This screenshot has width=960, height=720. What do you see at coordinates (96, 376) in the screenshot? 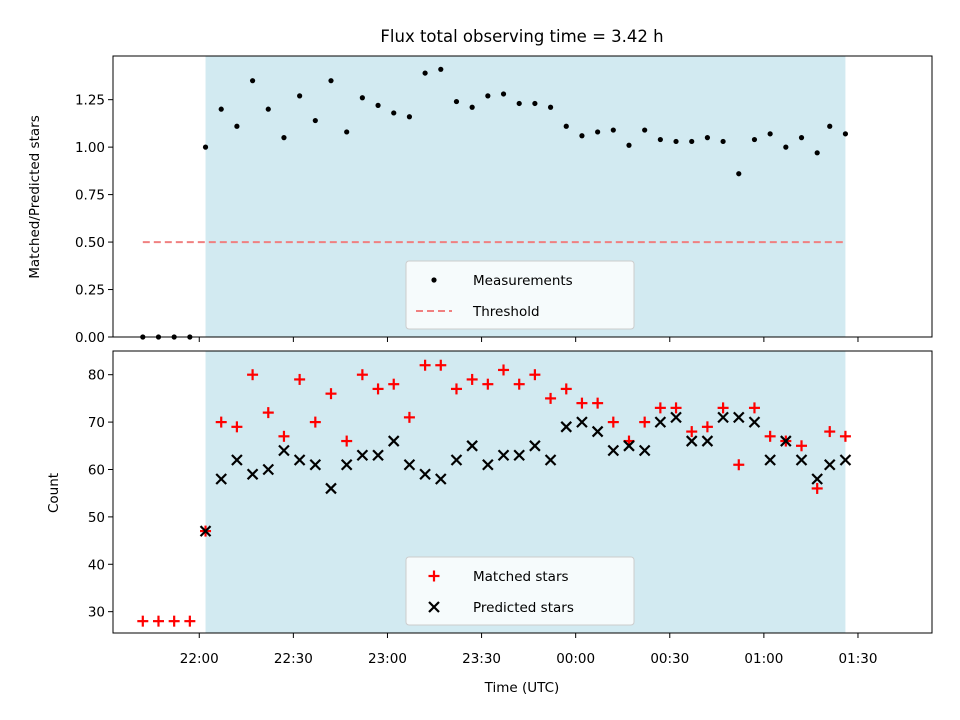
I see `y-tick-label: 80` at bounding box center [96, 376].